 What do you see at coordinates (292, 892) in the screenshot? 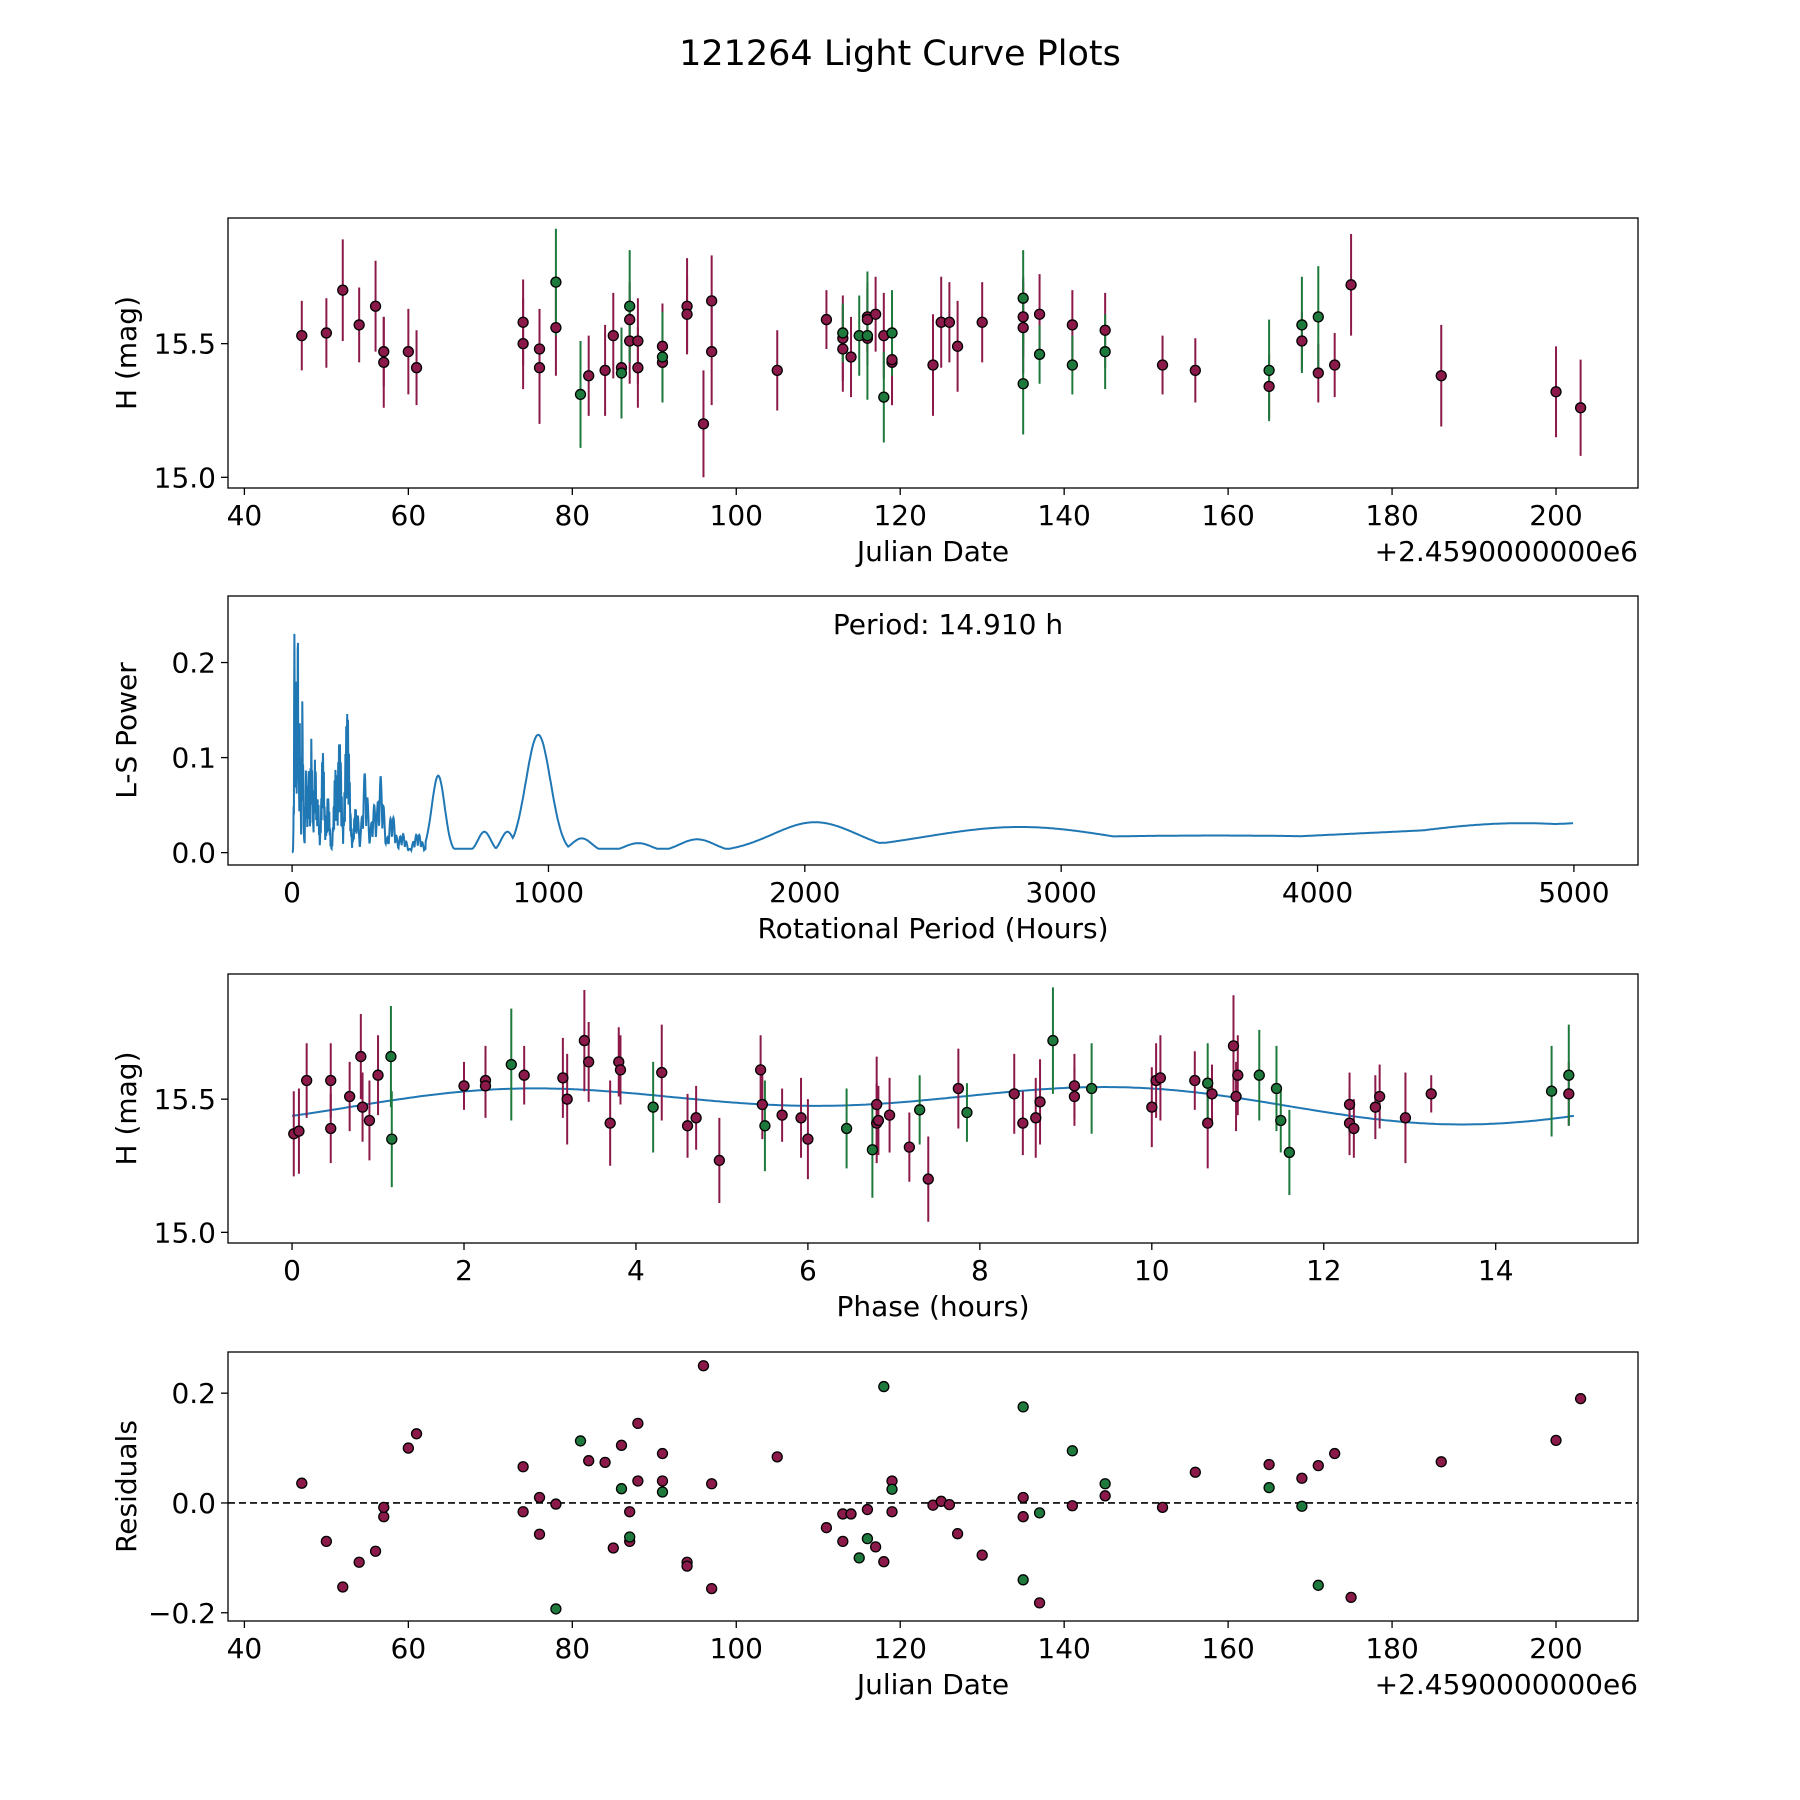
I see `periodogram-x-tick-label: 0` at bounding box center [292, 892].